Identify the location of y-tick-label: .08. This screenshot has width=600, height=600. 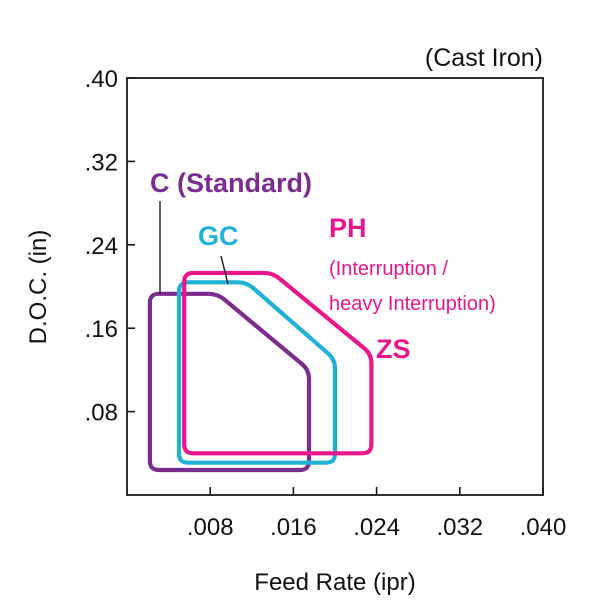
(101, 413).